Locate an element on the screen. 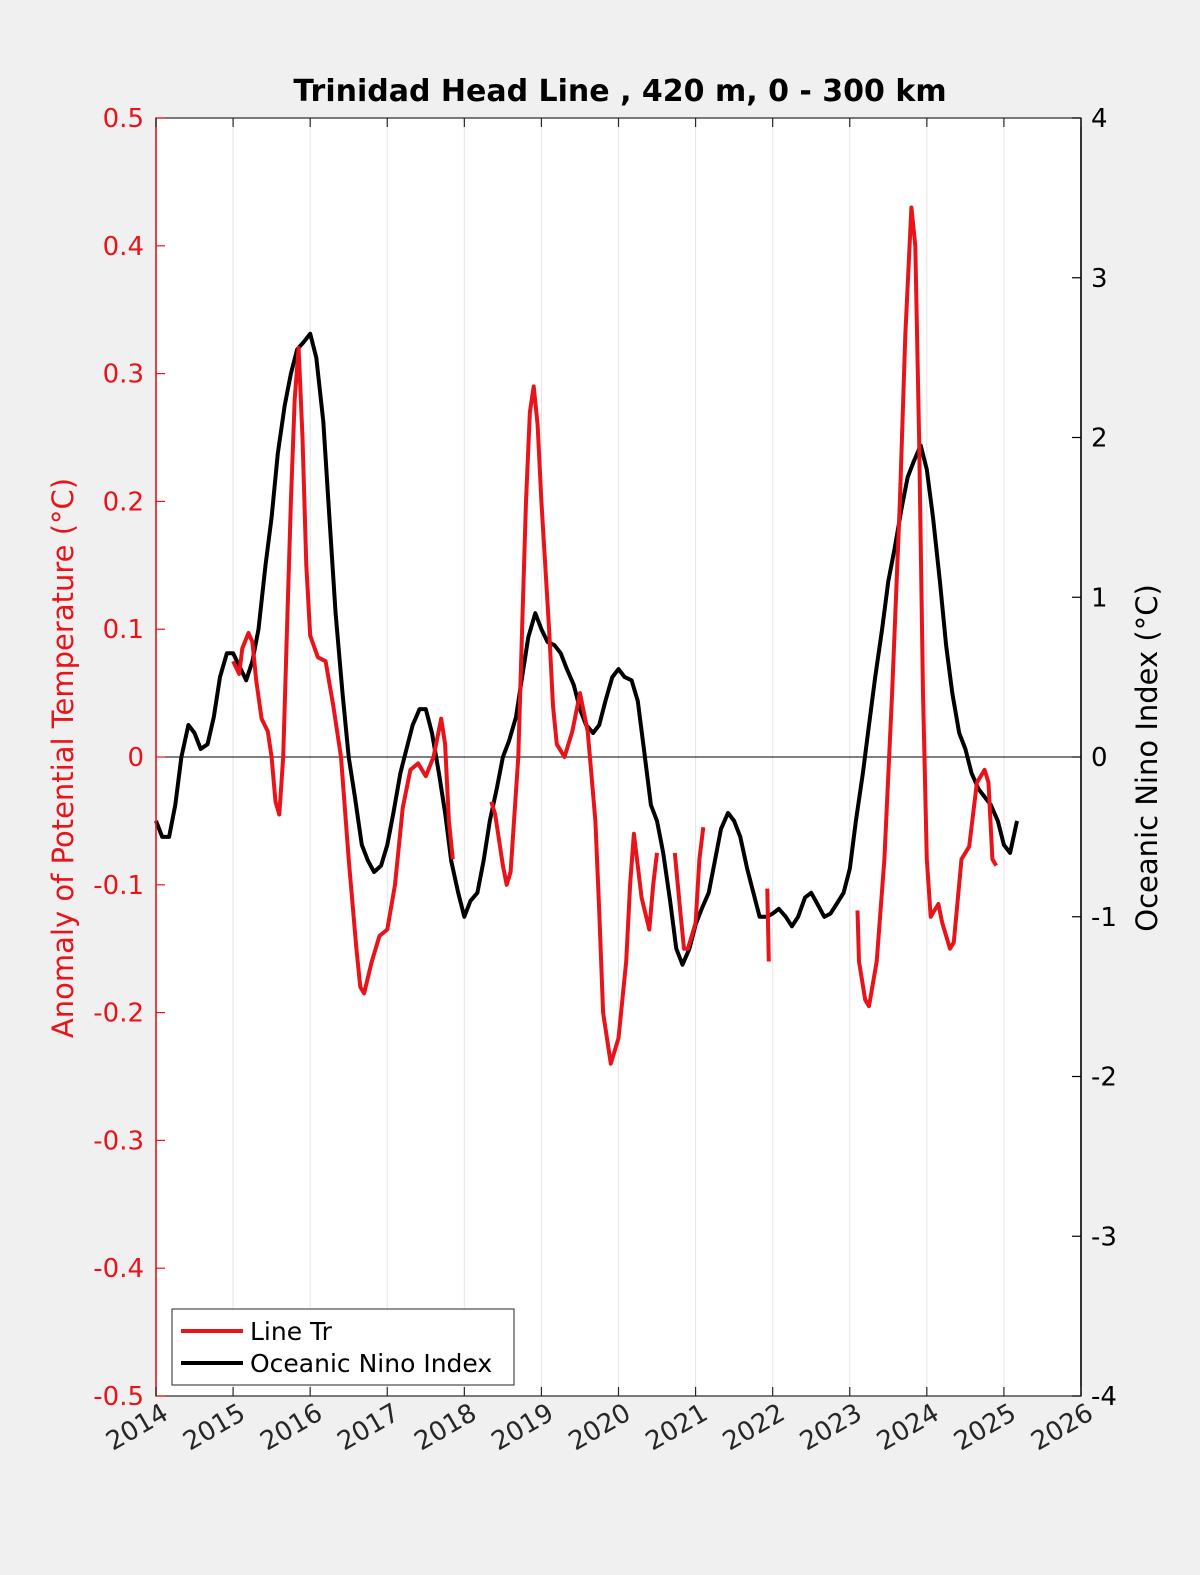  y-tick-label-left: 0.1 is located at coordinates (123, 630).